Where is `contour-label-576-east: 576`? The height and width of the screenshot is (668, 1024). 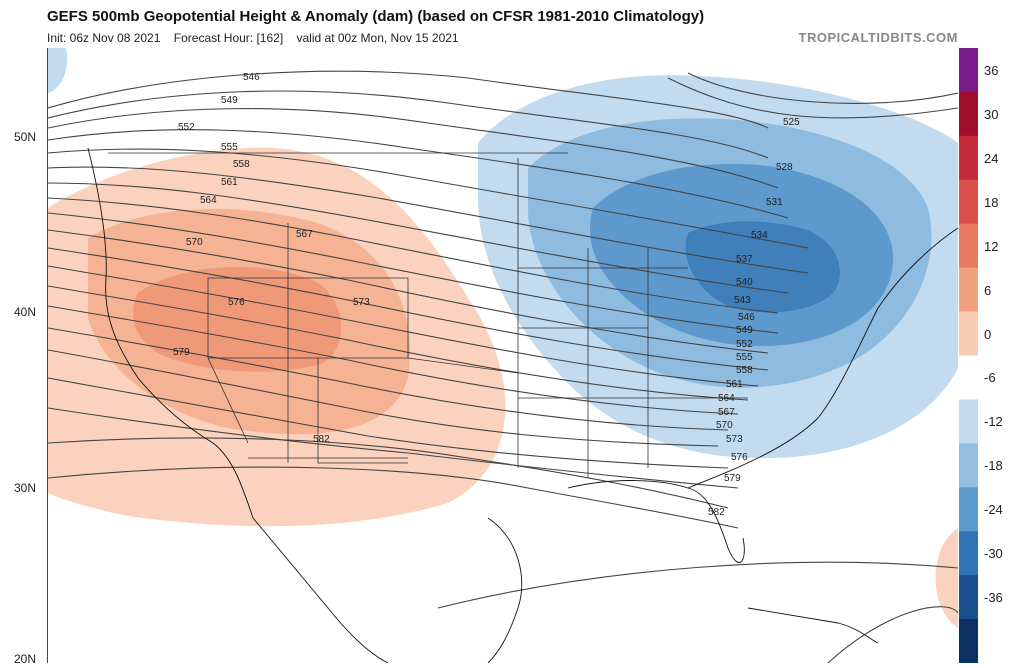 contour-label-576-east: 576 is located at coordinates (739, 457).